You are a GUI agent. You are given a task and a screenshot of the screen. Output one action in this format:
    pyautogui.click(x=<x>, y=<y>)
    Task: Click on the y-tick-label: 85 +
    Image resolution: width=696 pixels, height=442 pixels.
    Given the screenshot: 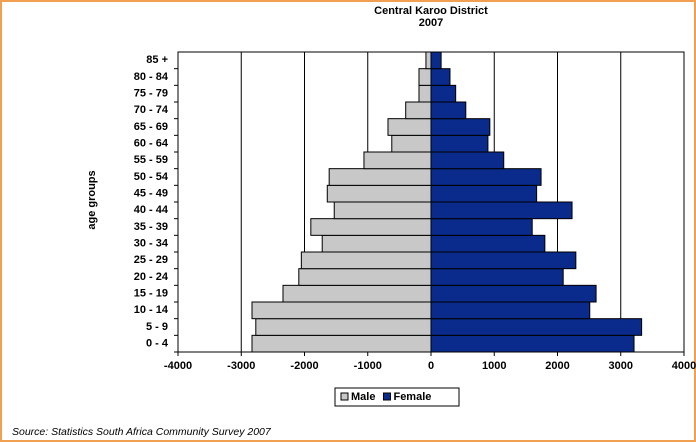 What is the action you would take?
    pyautogui.click(x=157, y=60)
    